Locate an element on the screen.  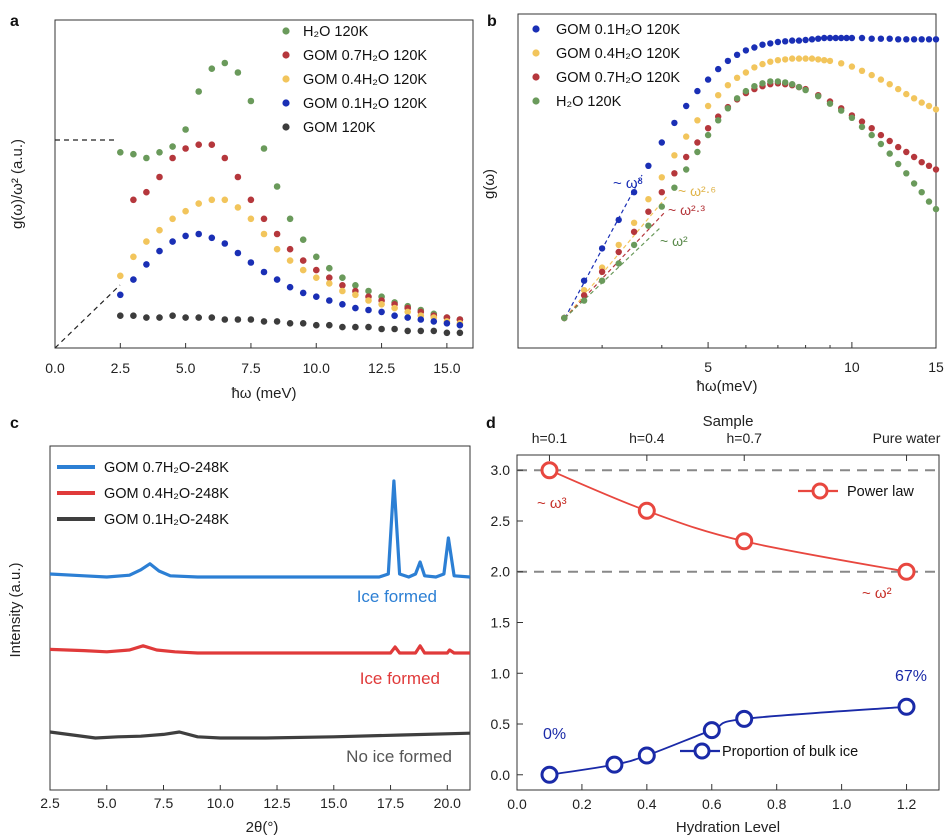
panel-c-xtick-label: 2.5 is located at coordinates (50, 803).